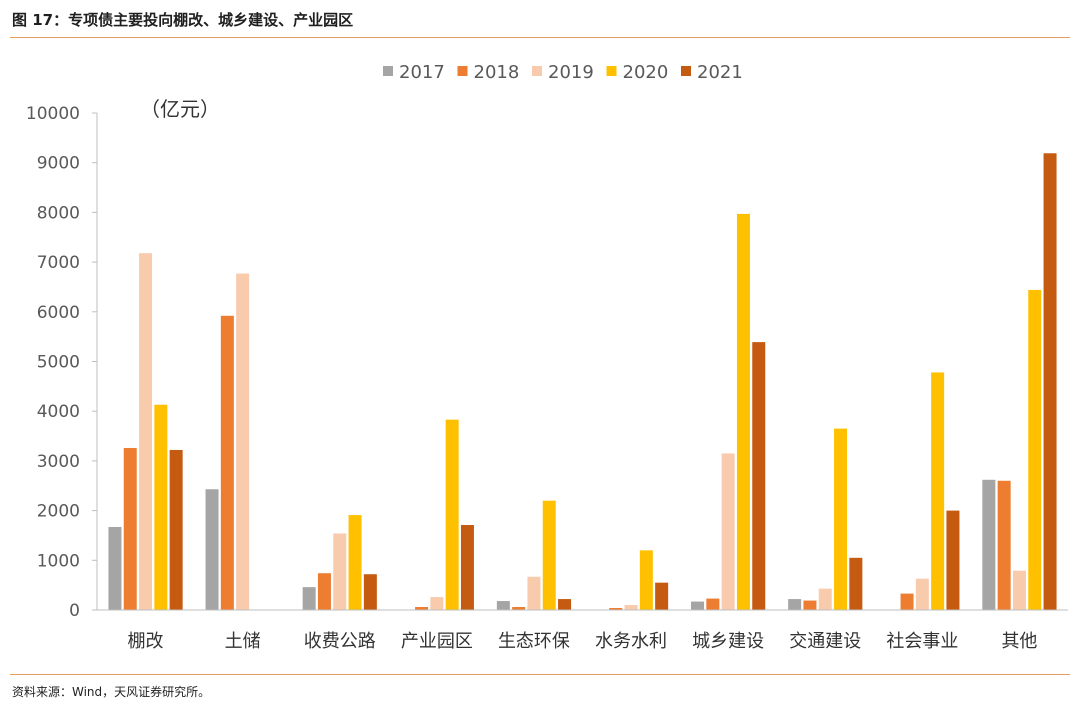  Describe the element at coordinates (53, 114) in the screenshot. I see `y-tick-label: 10000` at that location.